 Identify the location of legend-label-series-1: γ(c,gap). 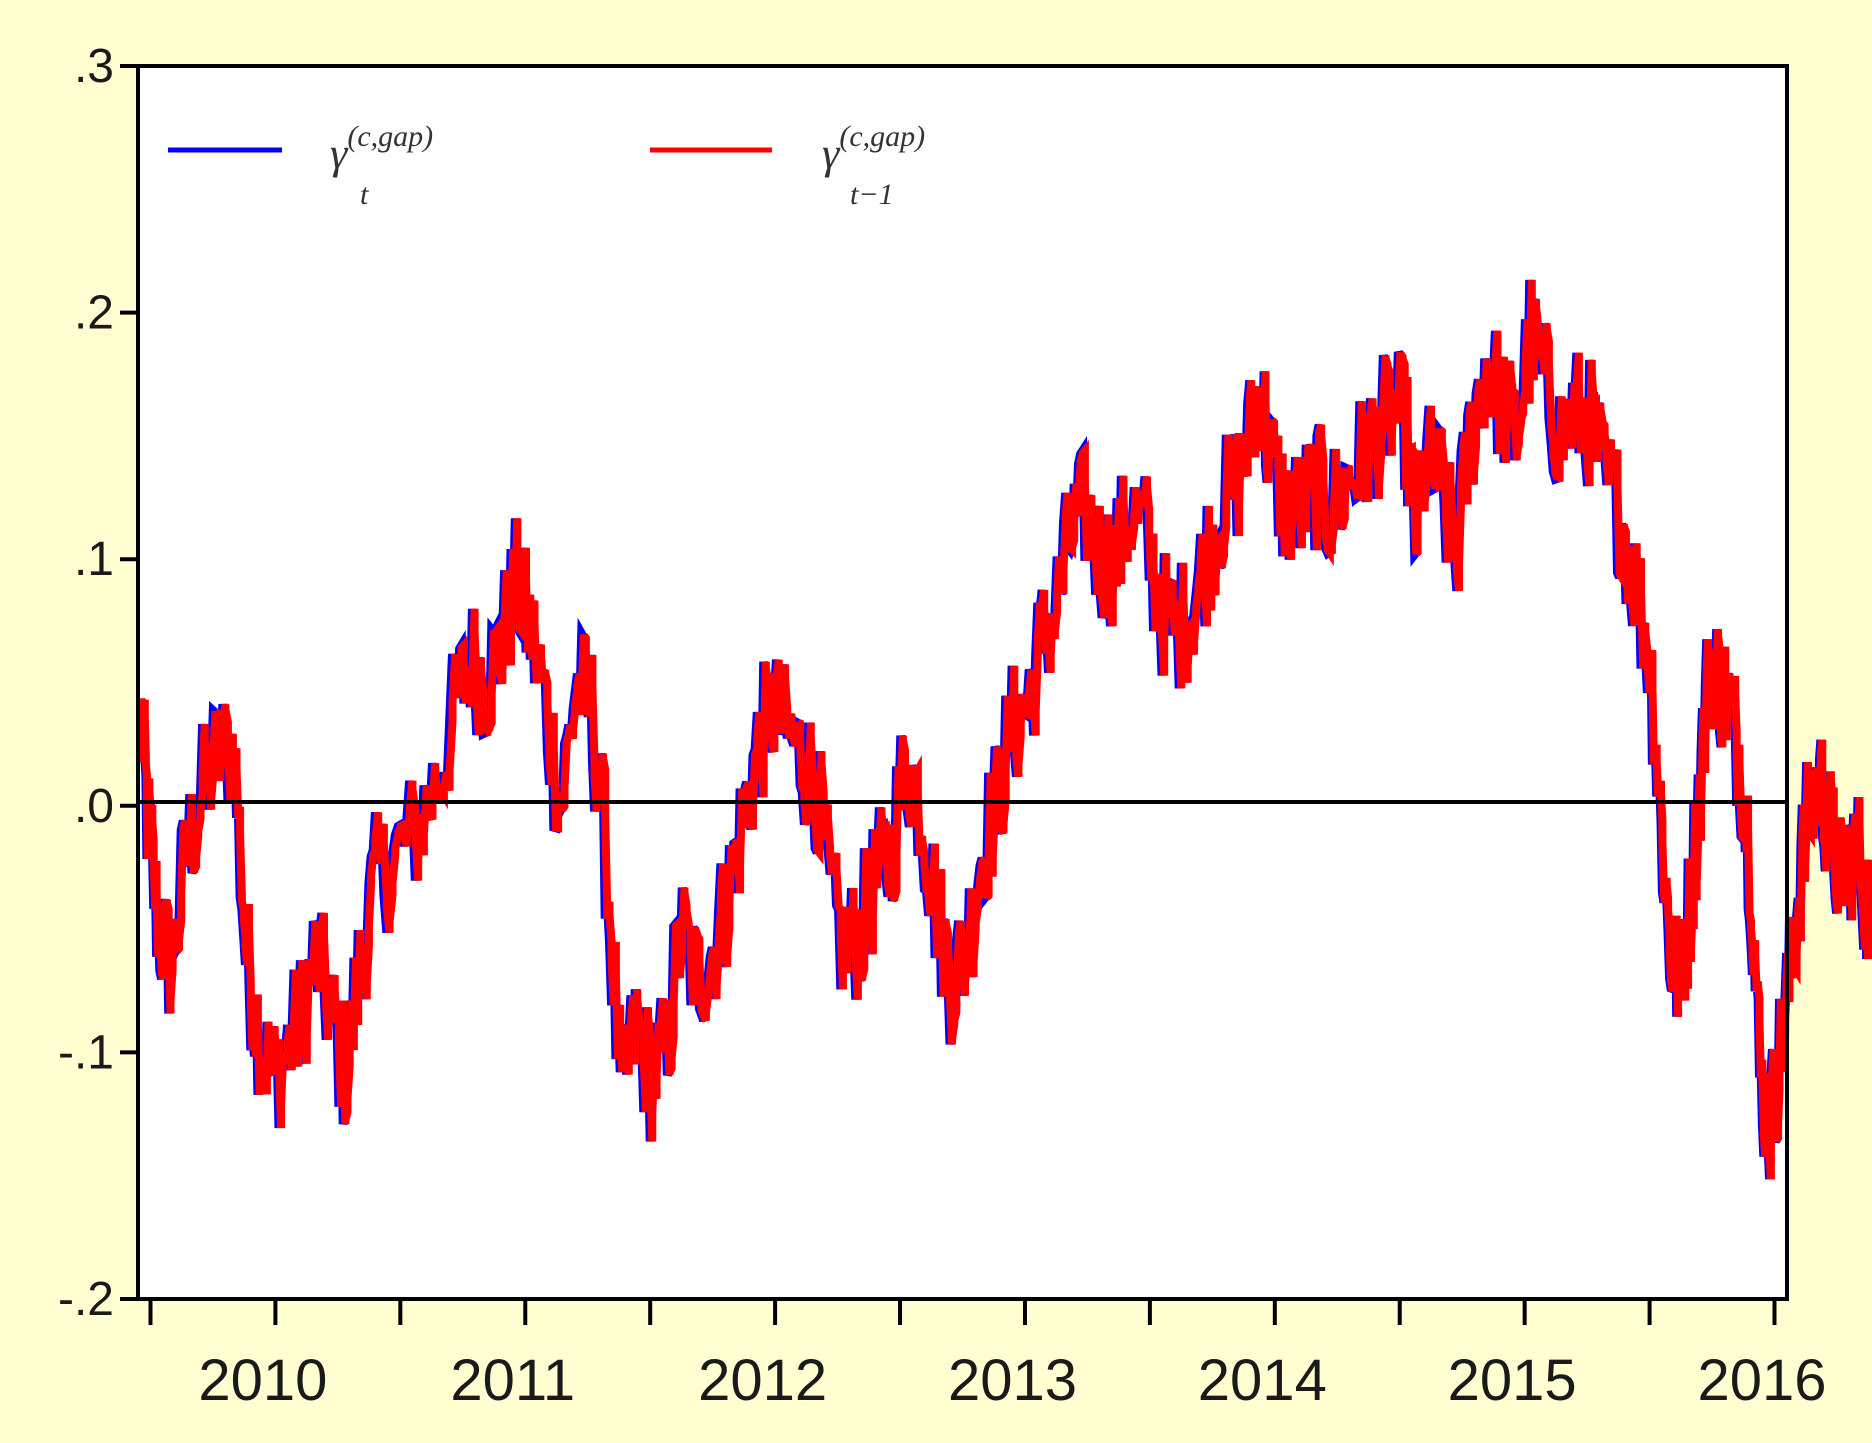
(873, 149).